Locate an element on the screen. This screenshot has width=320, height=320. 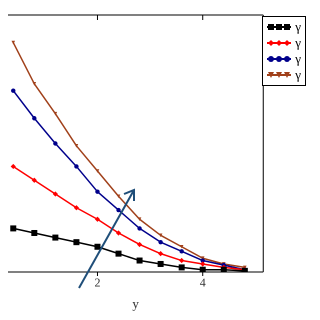
x-tick-label: 4 is located at coordinates (203, 283).